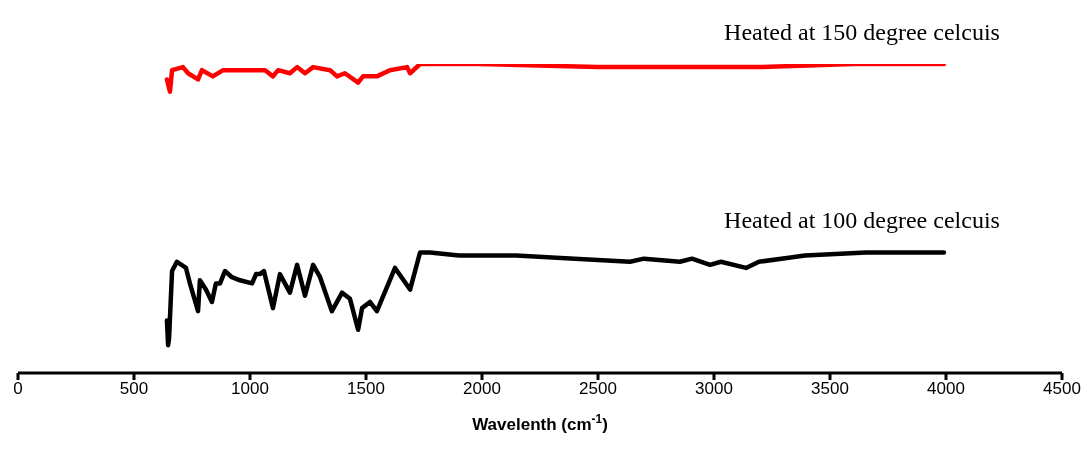 The image size is (1089, 458). Describe the element at coordinates (18, 389) in the screenshot. I see `x-tick-label: 0` at that location.